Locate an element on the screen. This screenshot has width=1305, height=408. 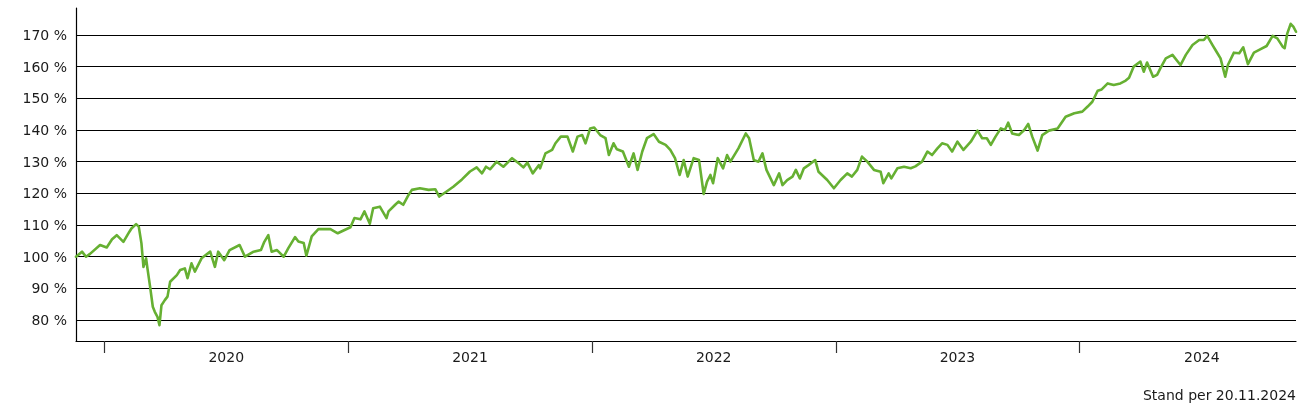
y-tick-label: 140 % is located at coordinates (44, 129).